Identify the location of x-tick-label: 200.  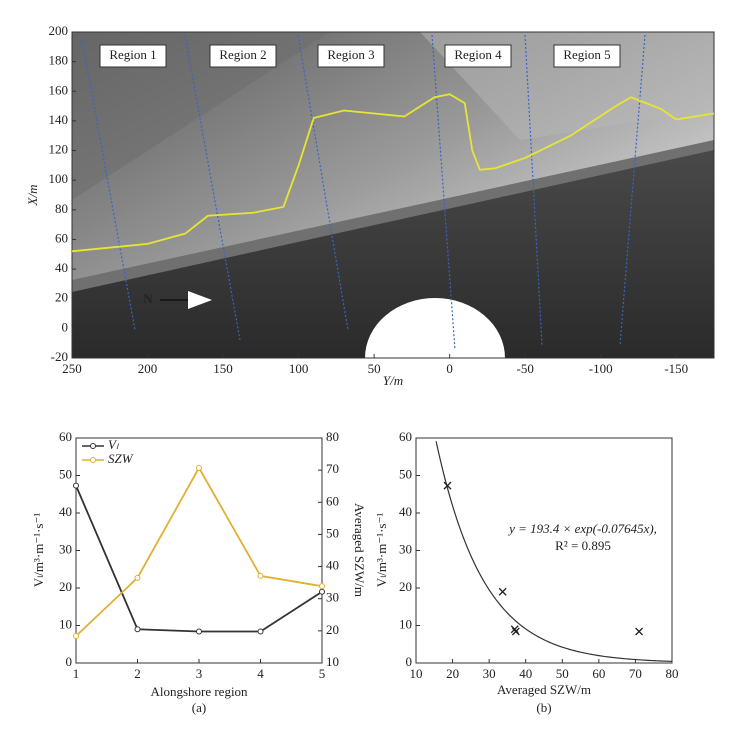
(148, 368).